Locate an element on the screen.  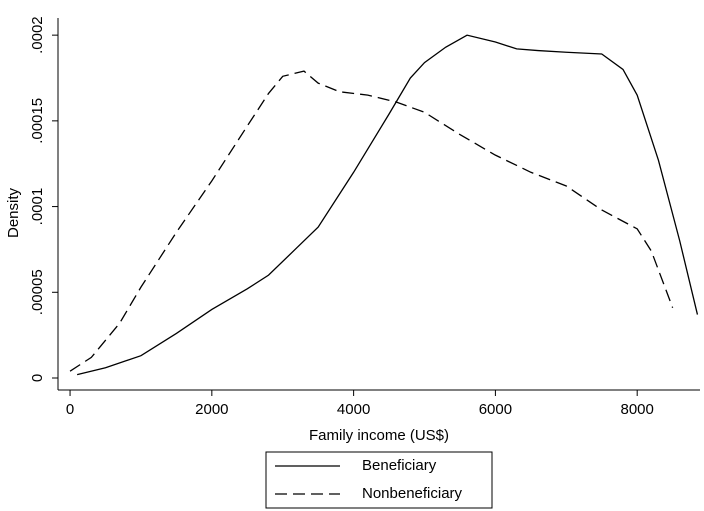
y-axis-title: Density is located at coordinates (13, 212).